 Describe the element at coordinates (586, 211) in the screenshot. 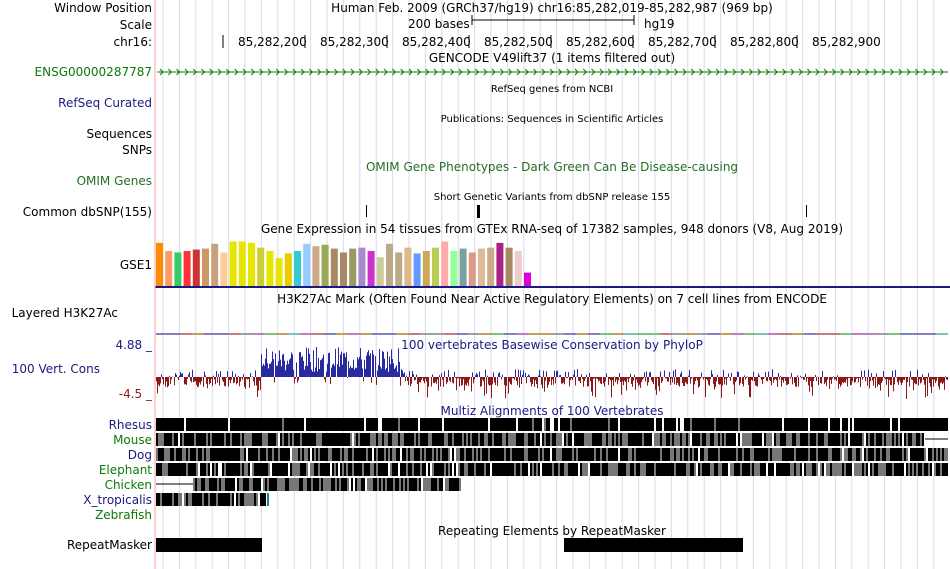

I see `dbsnp-track` at that location.